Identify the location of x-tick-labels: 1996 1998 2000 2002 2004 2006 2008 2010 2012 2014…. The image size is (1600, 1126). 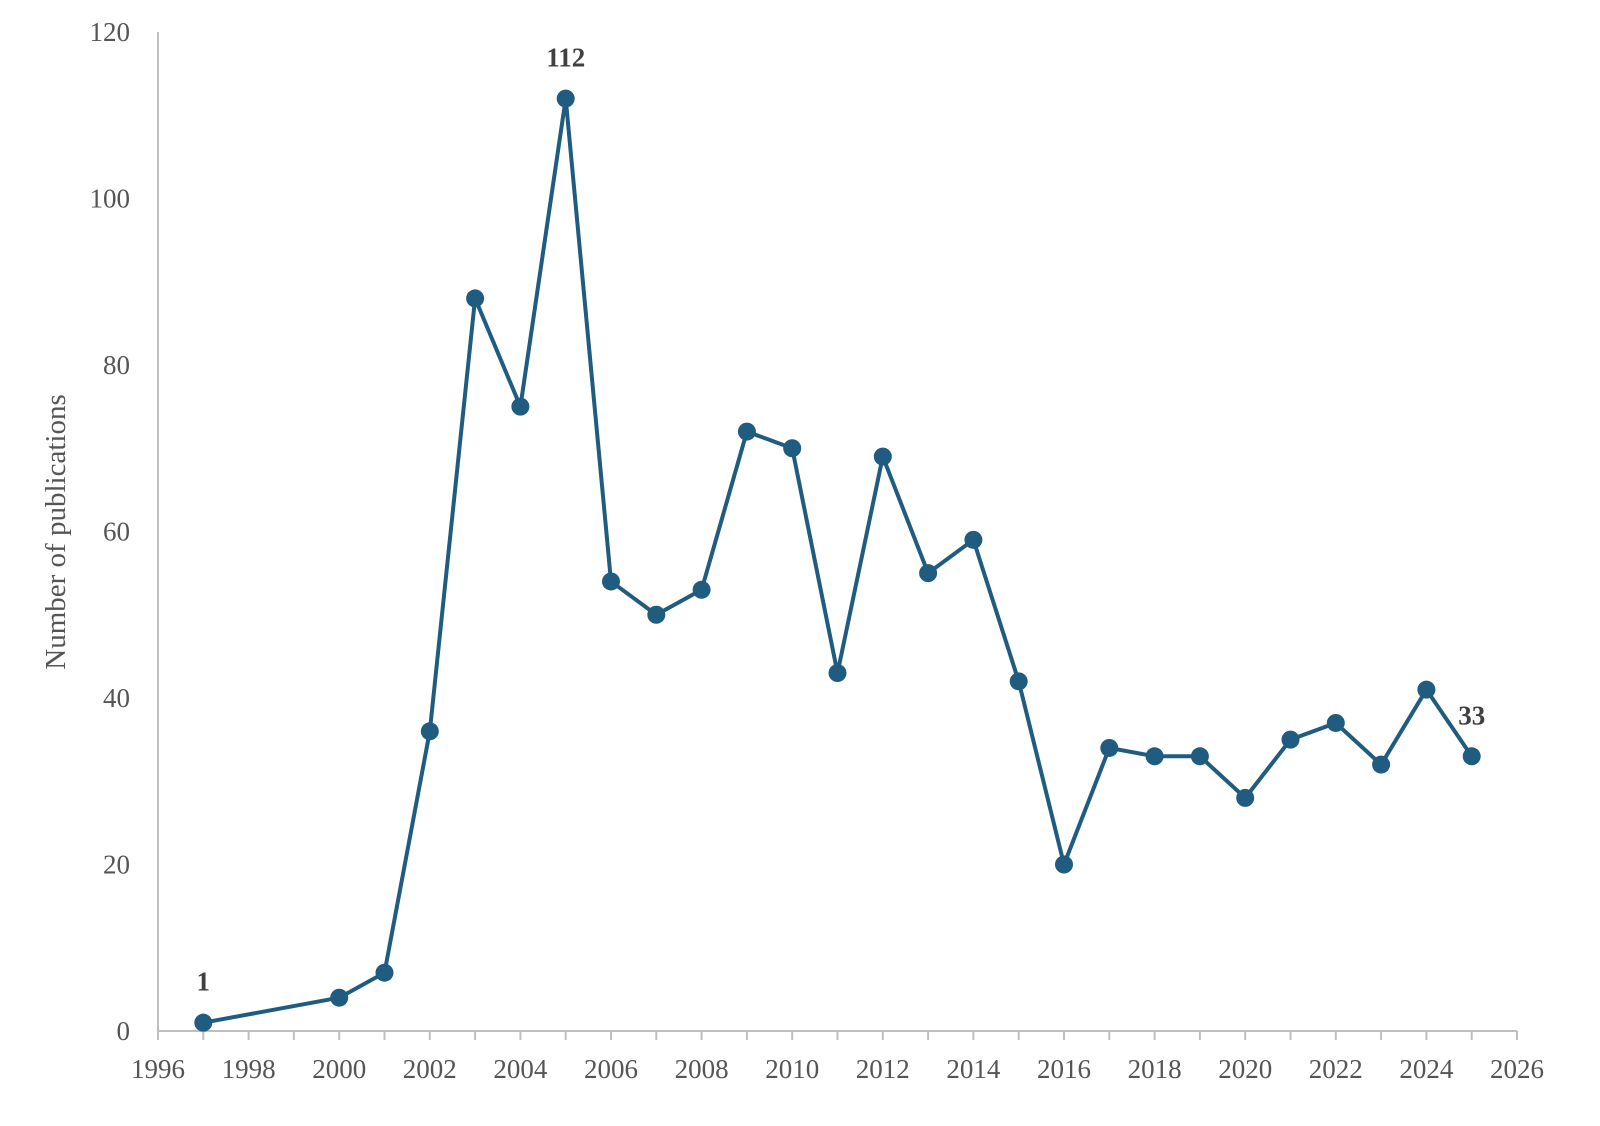
(837, 1069).